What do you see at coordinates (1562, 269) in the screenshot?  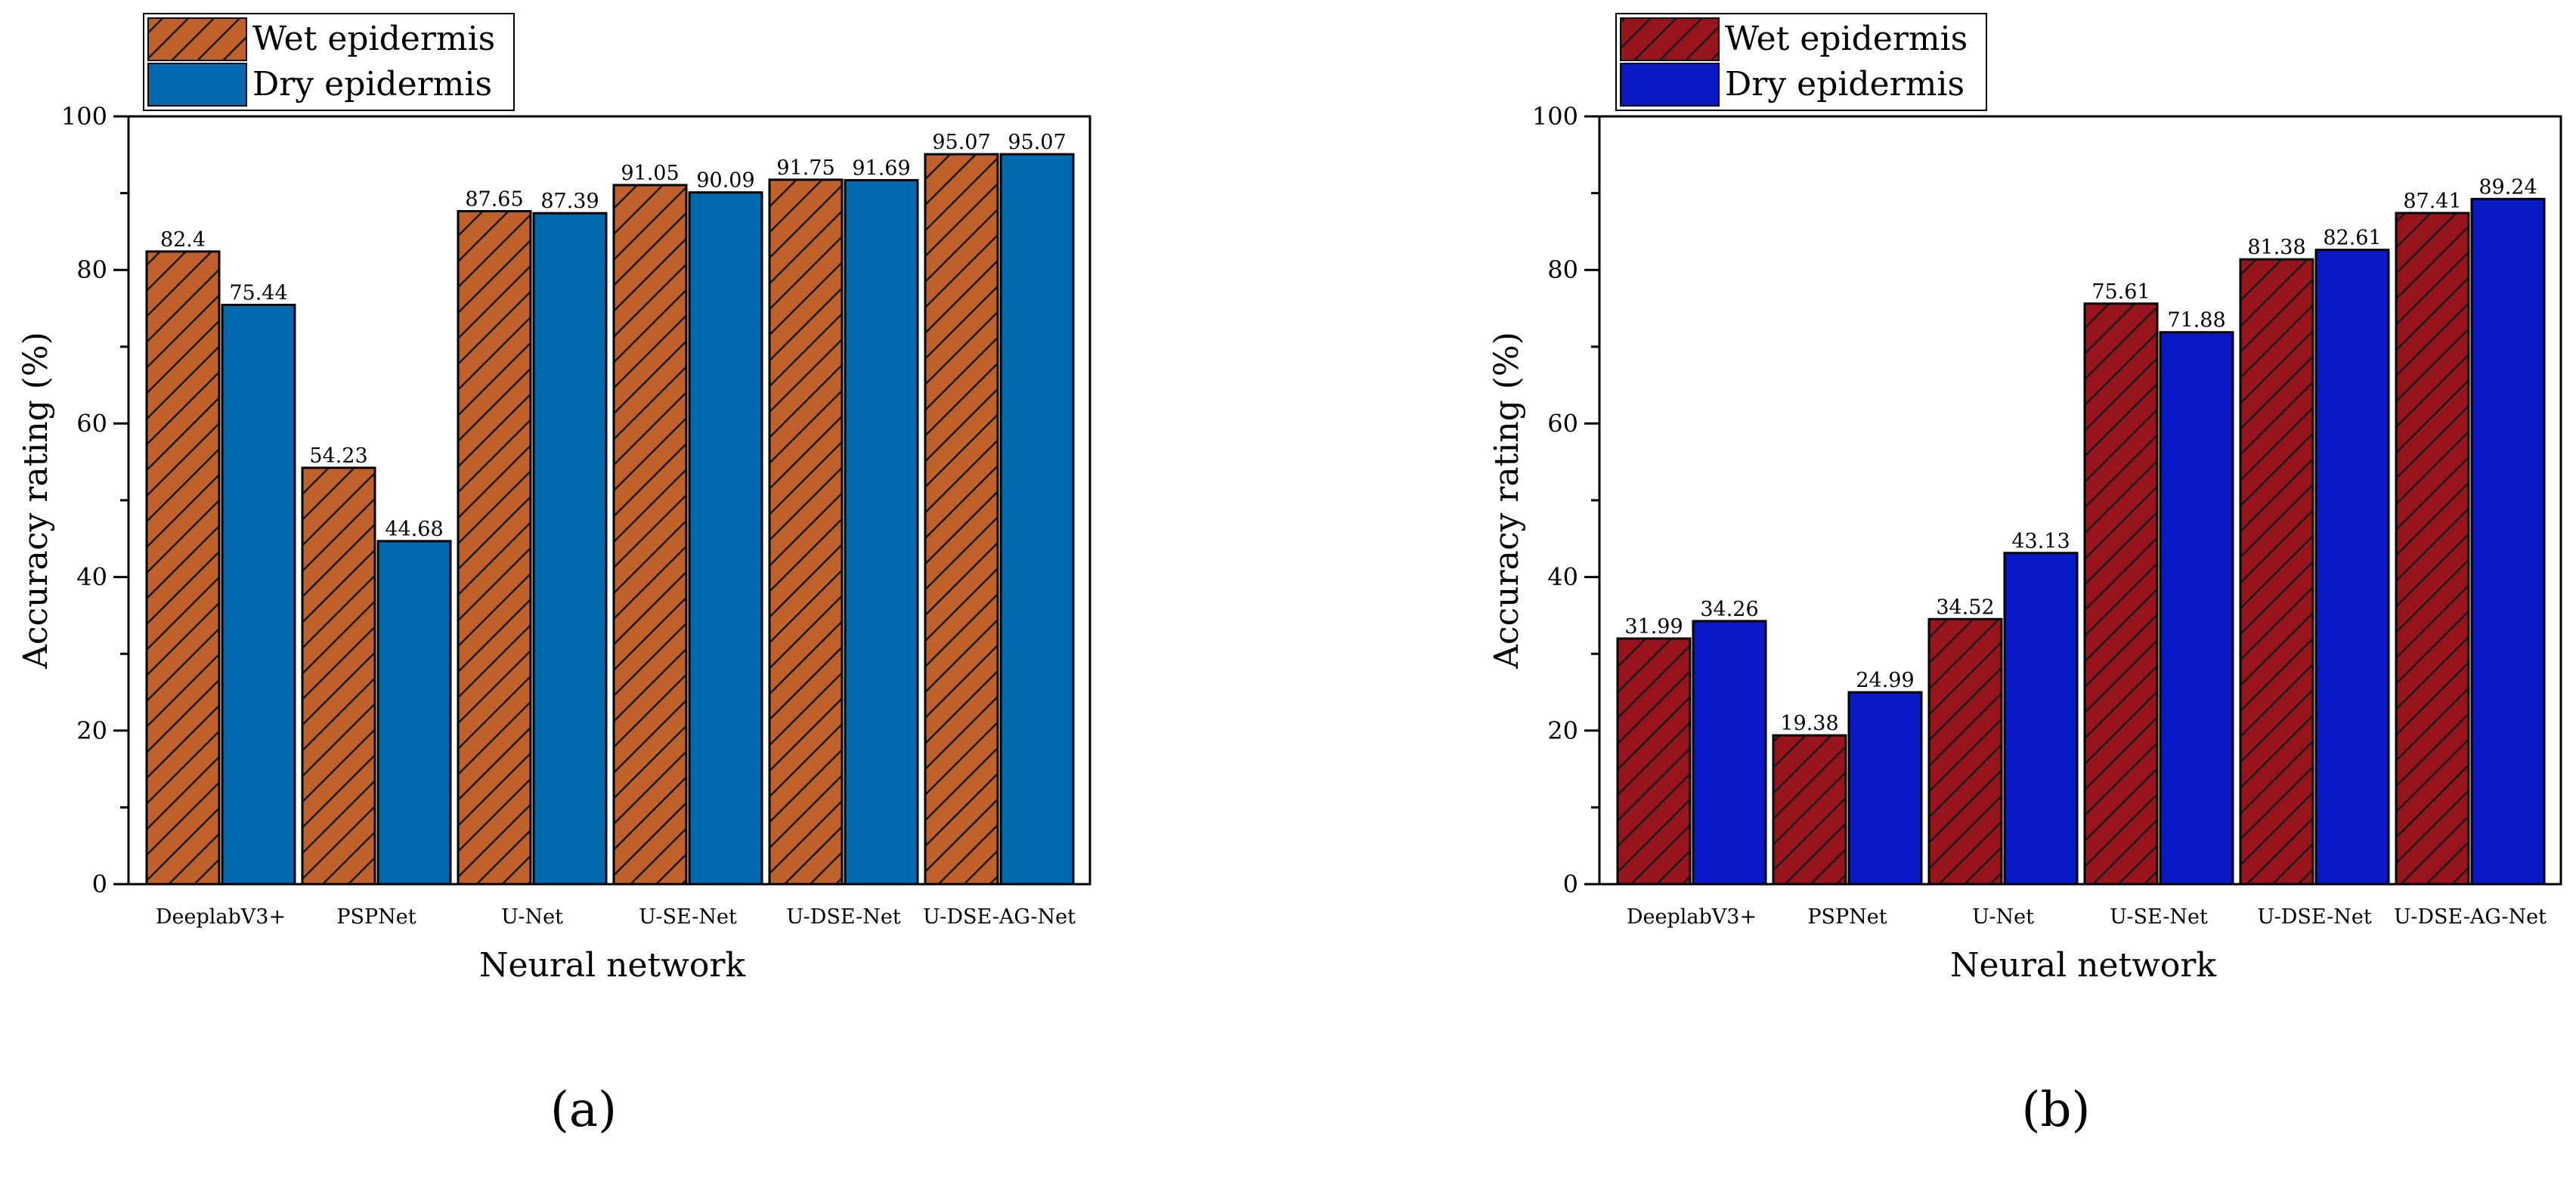 I see `panel-b-y-tick-label: 80` at bounding box center [1562, 269].